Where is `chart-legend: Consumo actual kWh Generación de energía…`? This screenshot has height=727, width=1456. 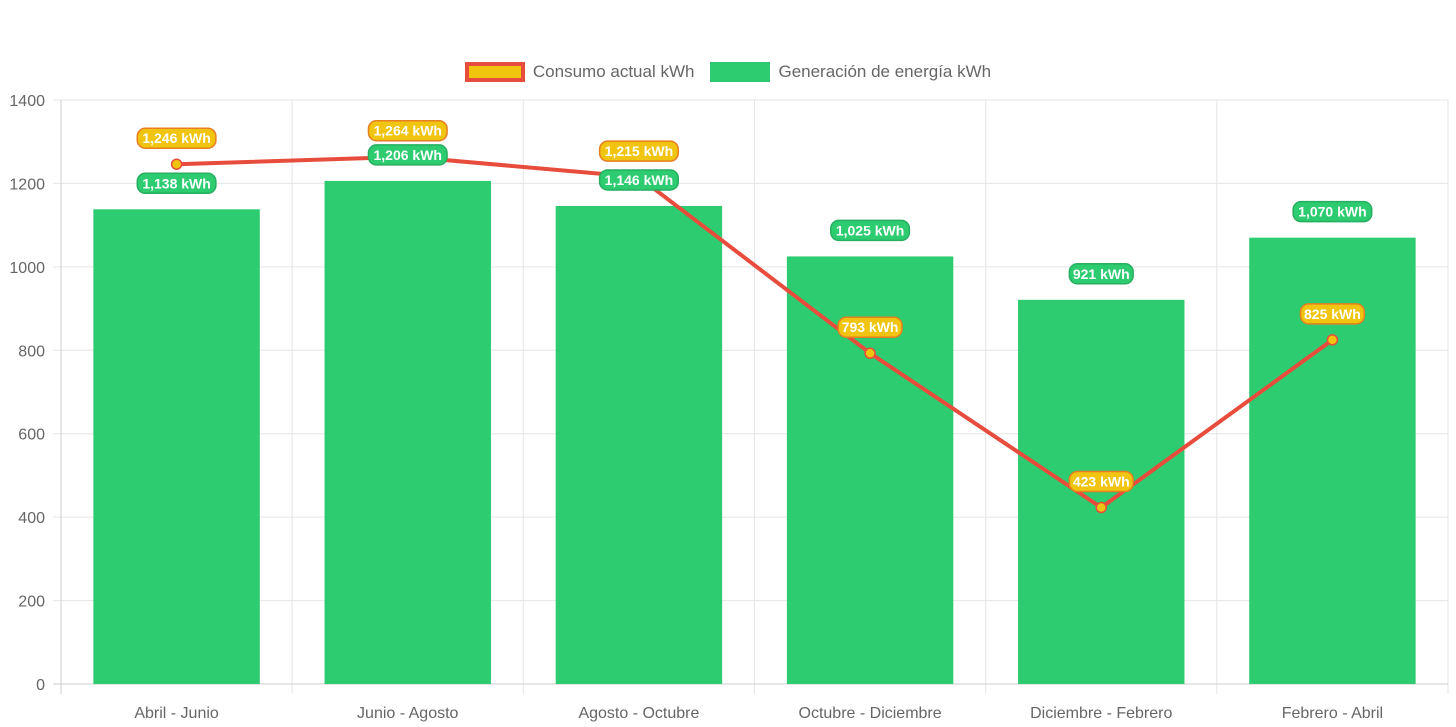
chart-legend: Consumo actual kWh Generación de energía… is located at coordinates (728, 72).